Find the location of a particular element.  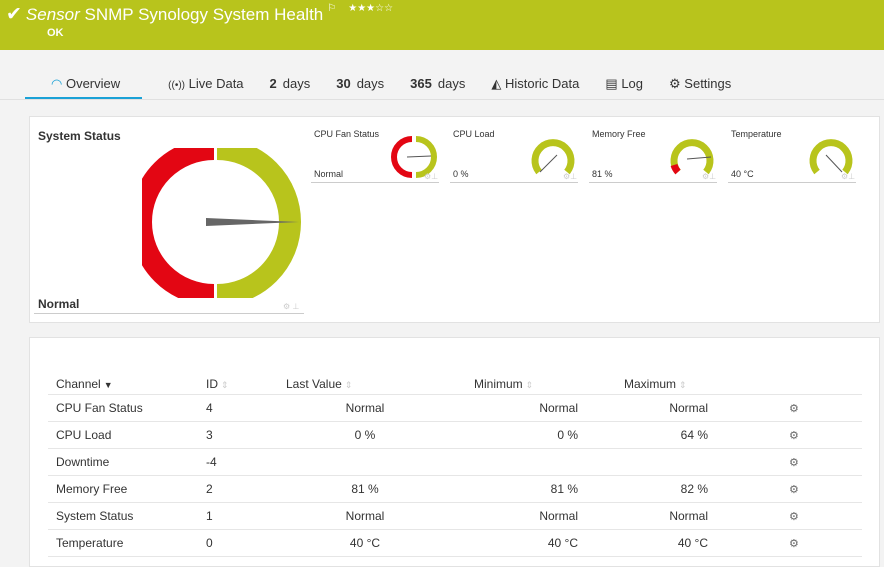

gauge-cpu-load: CPU Load 0 % ⚙⊥ is located at coordinates (514, 150).